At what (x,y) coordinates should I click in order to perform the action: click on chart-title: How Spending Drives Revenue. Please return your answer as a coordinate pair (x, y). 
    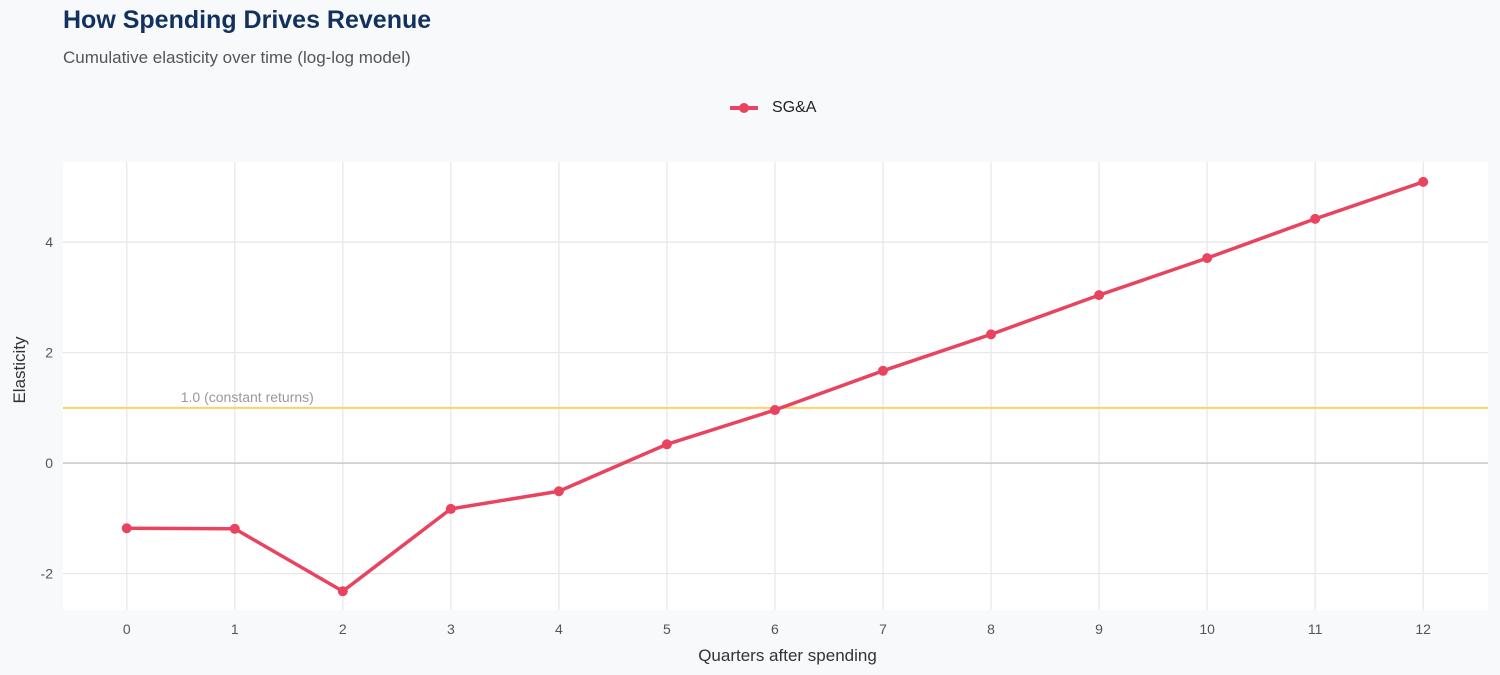
    Looking at the image, I should click on (247, 20).